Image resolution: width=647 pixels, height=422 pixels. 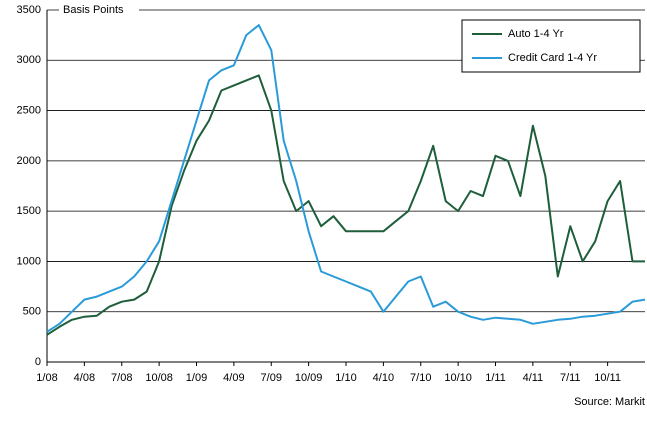 I want to click on x-tick-label: 1/09, so click(x=196, y=378).